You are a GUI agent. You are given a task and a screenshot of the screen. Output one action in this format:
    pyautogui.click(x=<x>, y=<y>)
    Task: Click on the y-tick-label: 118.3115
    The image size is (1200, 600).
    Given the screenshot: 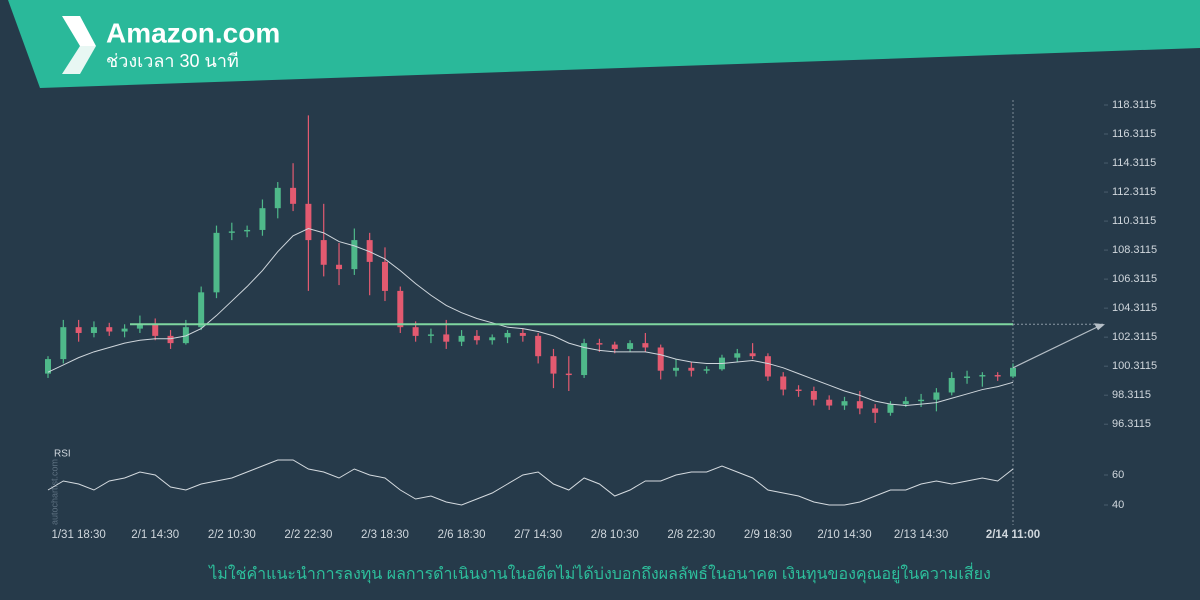 What is the action you would take?
    pyautogui.click(x=1134, y=105)
    